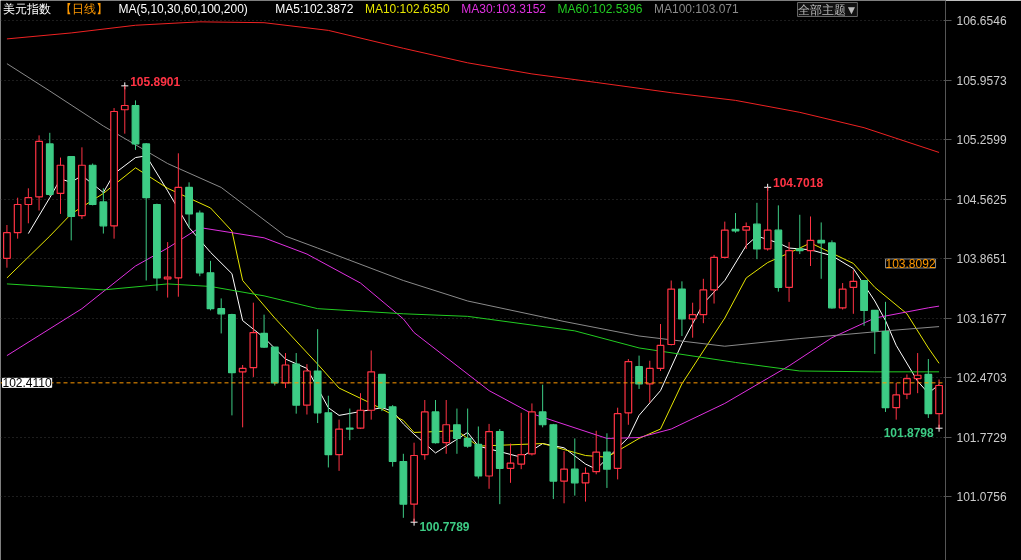 The image size is (1021, 560). I want to click on annotation: 全部主题▼, so click(827, 9).